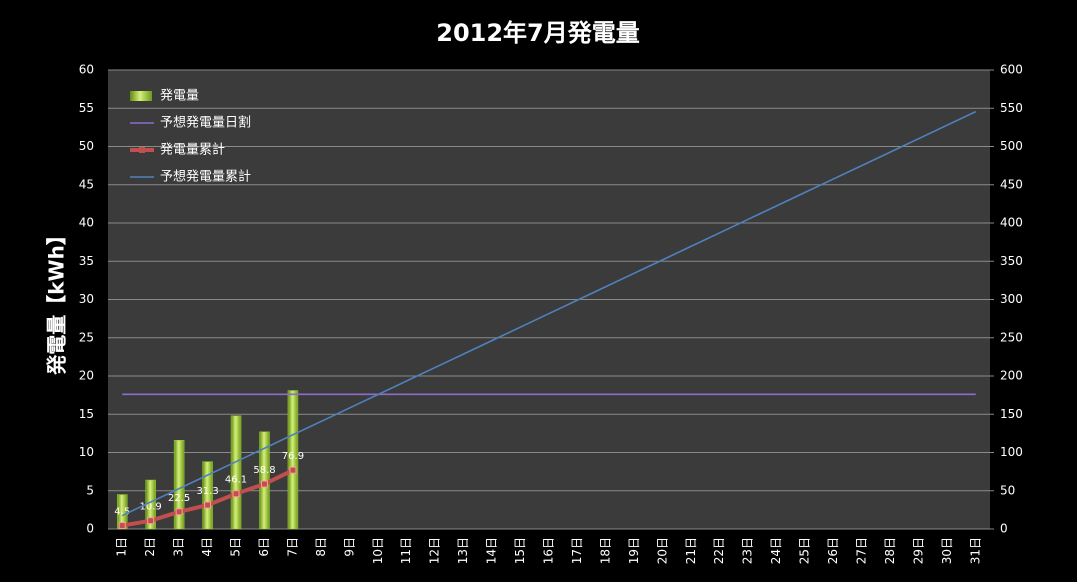 The height and width of the screenshot is (582, 1077). What do you see at coordinates (605, 550) in the screenshot?
I see `x-tick-label: 18日` at bounding box center [605, 550].